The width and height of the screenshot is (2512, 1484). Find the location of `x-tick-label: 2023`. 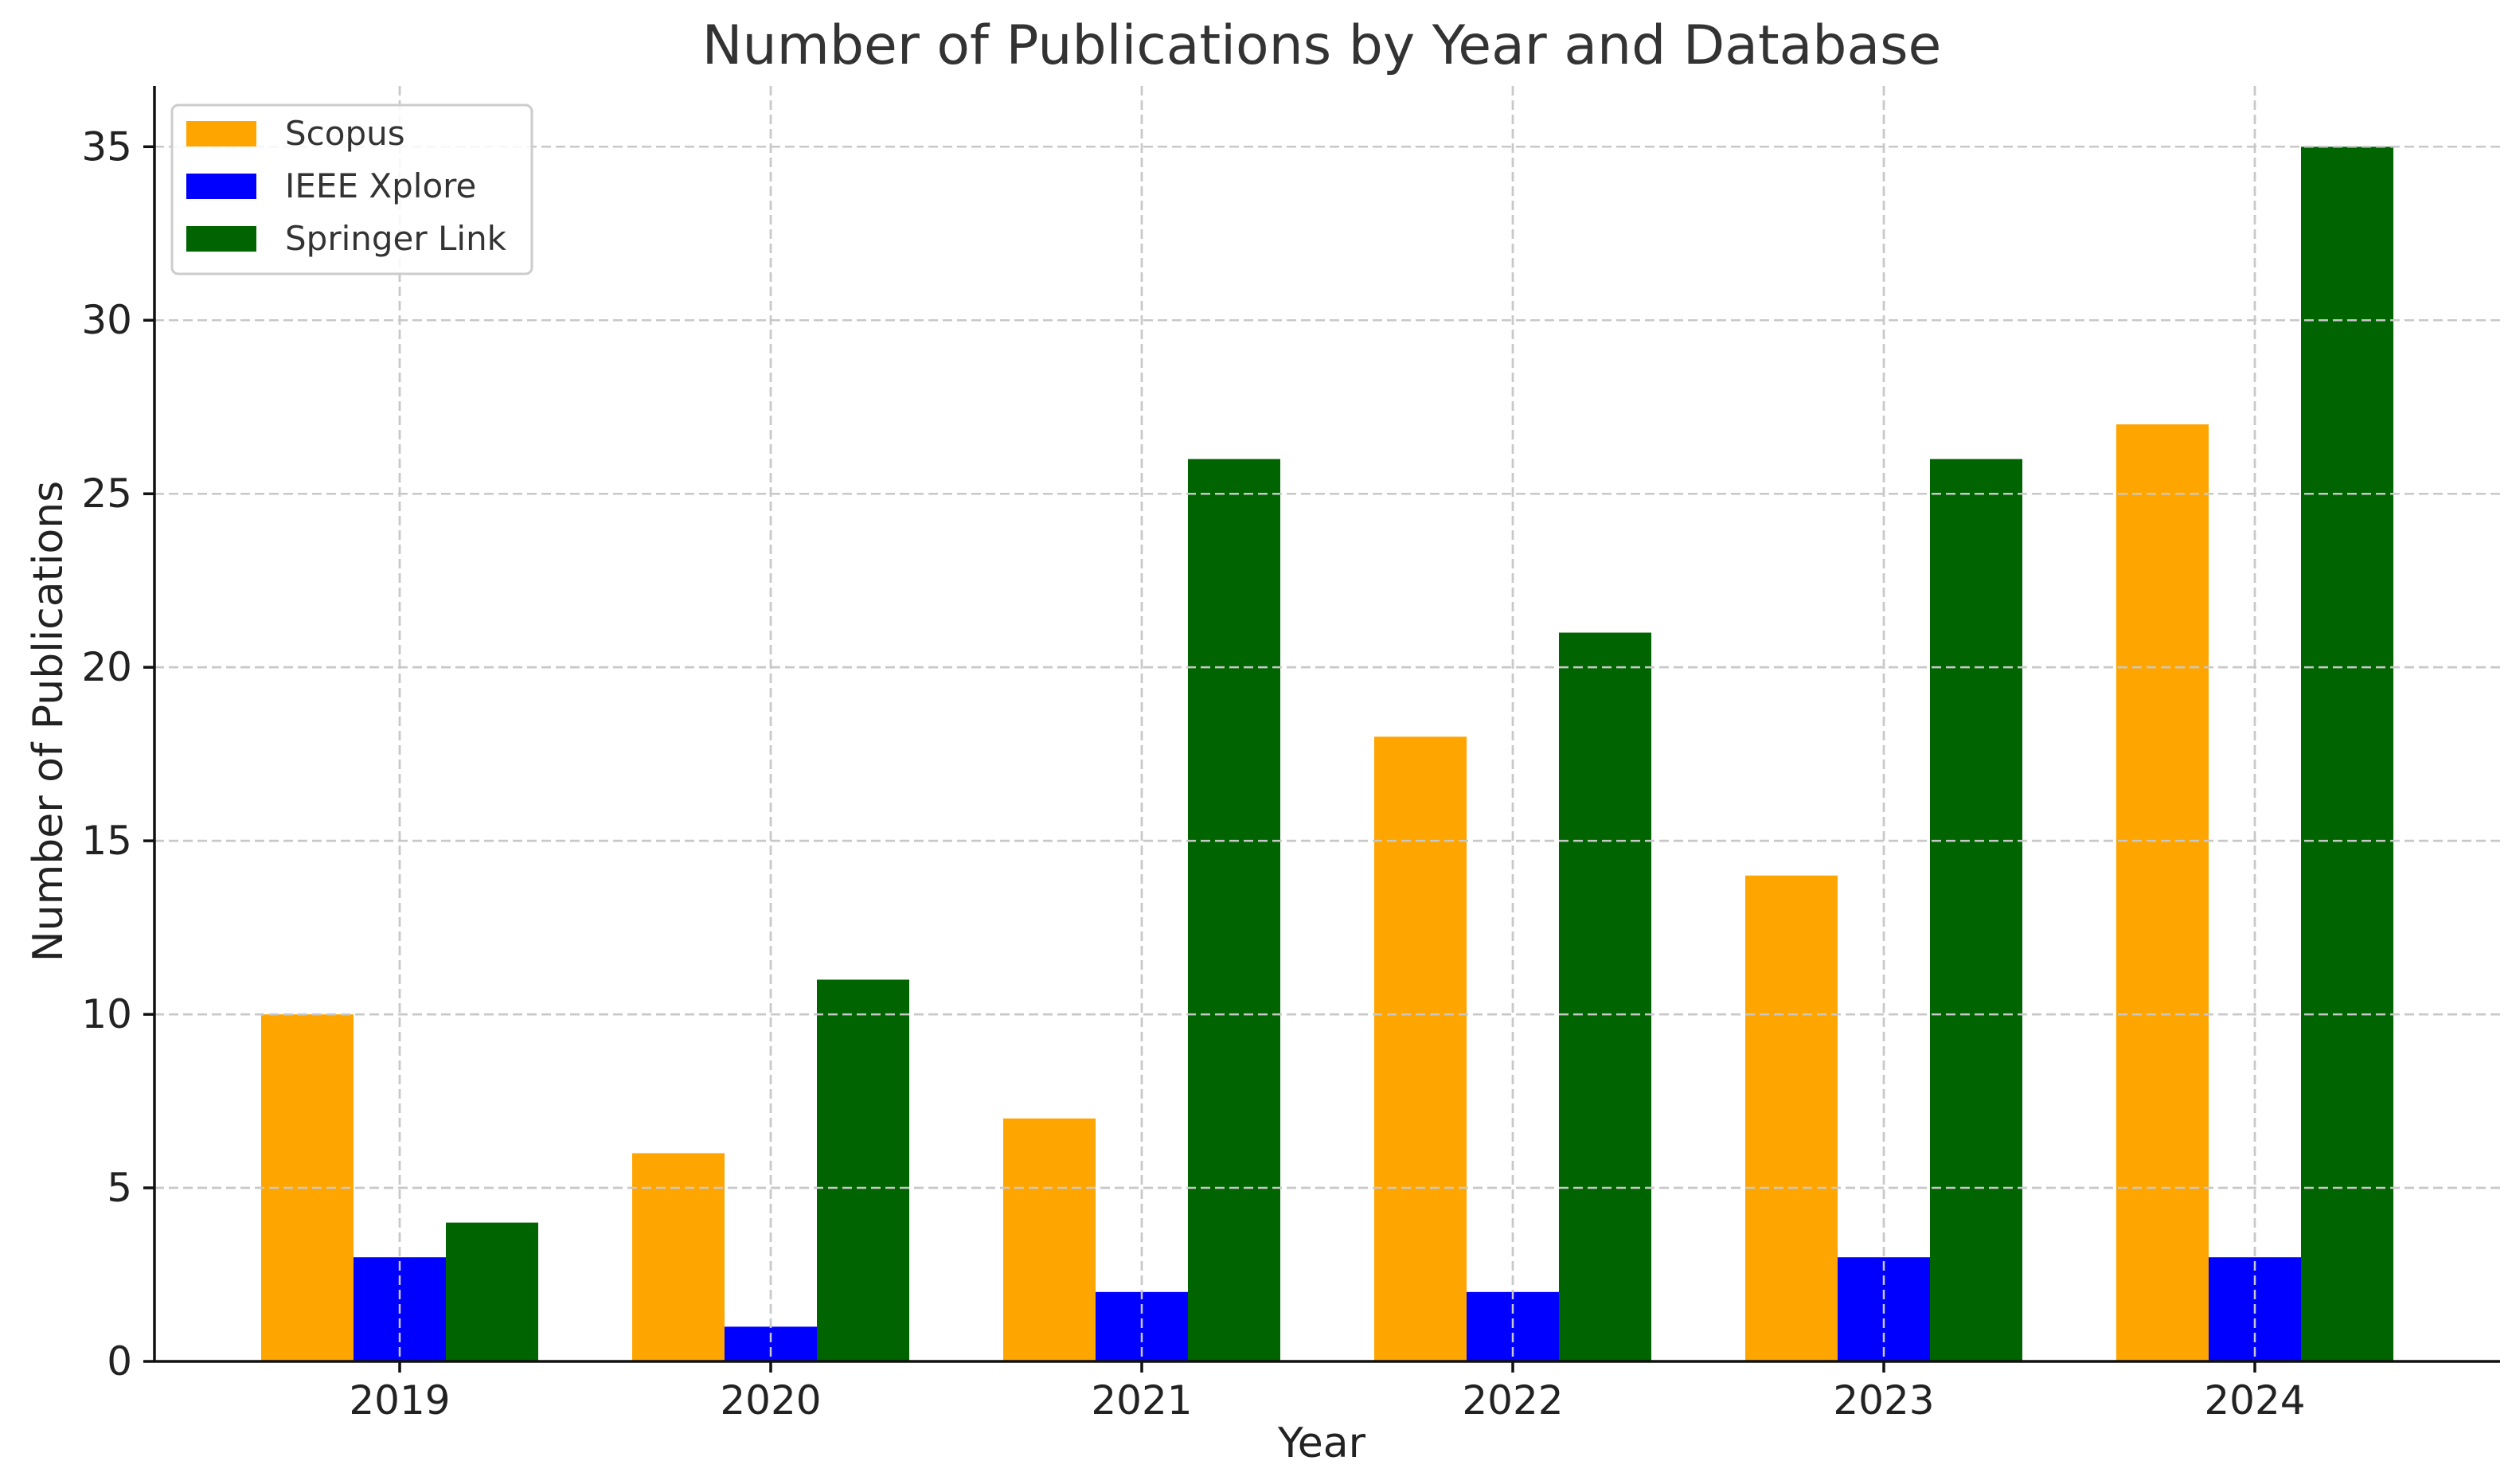

x-tick-label: 2023 is located at coordinates (1883, 1400).